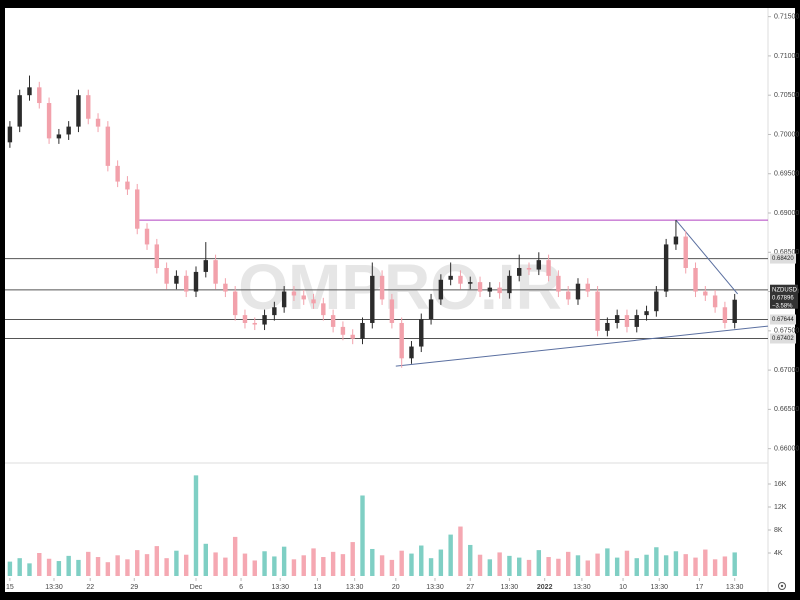  What do you see at coordinates (782, 586) in the screenshot?
I see `settings-icon` at bounding box center [782, 586].